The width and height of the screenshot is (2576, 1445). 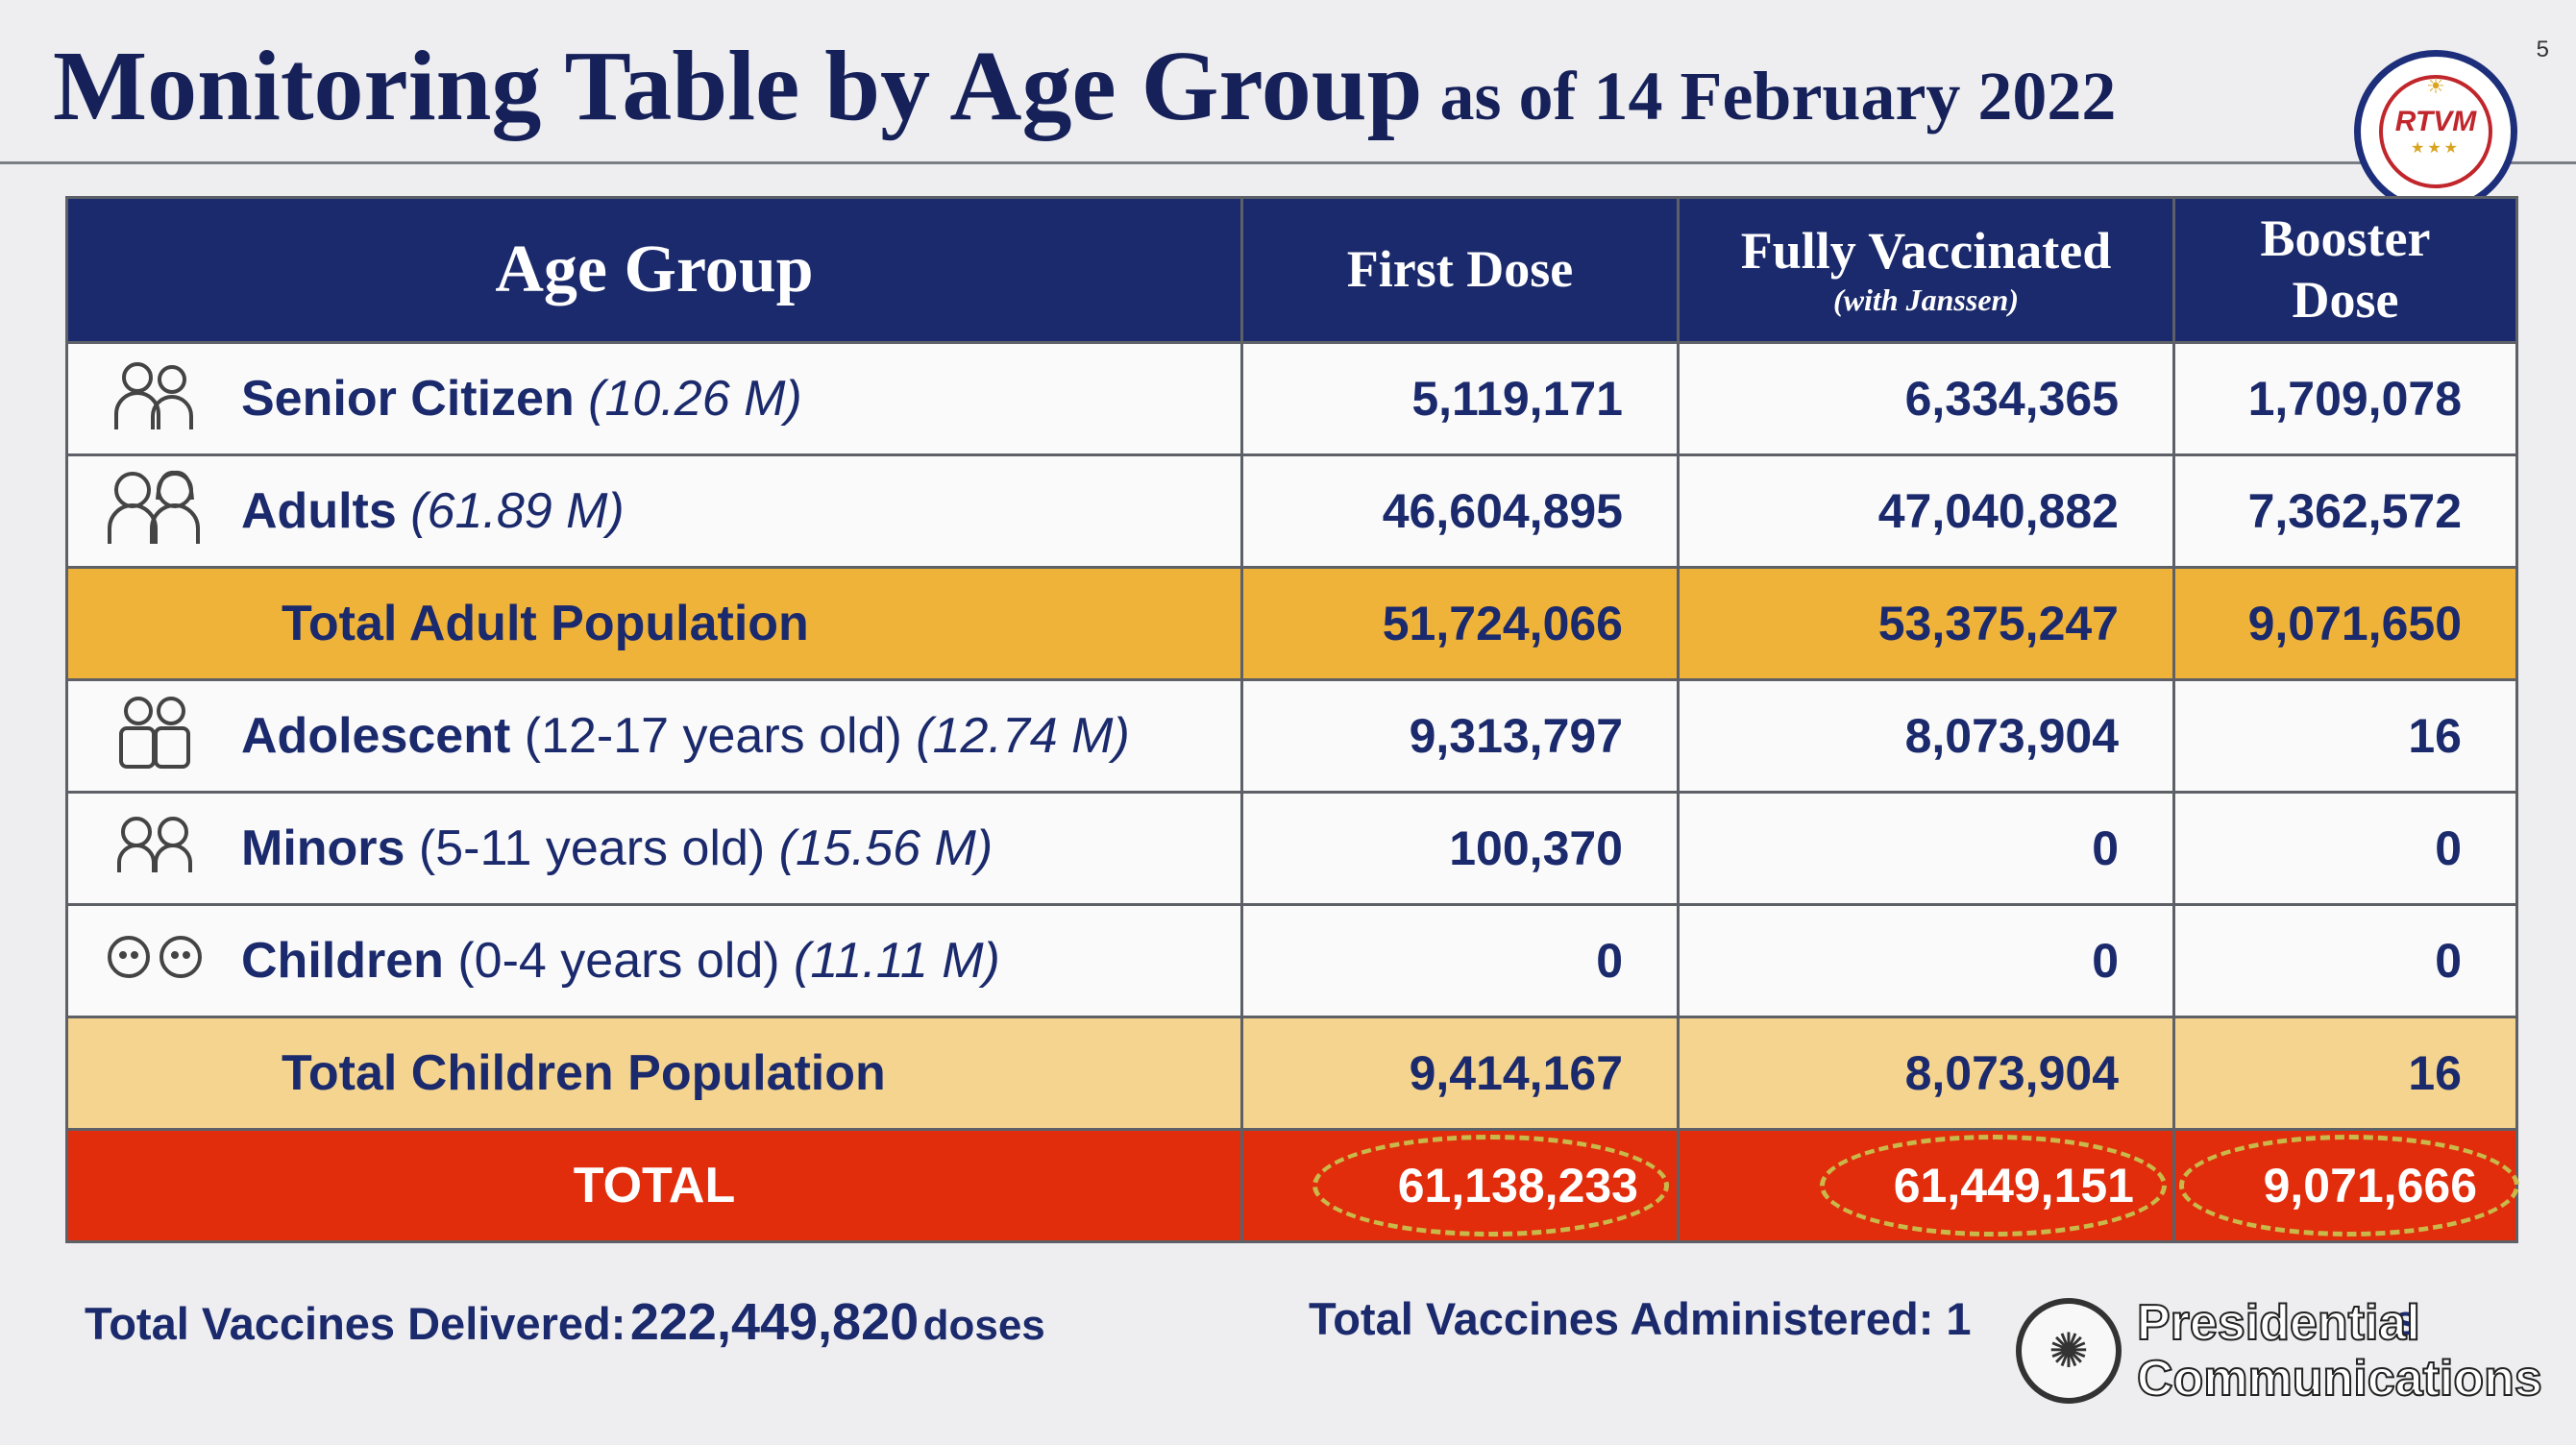 I want to click on title-main: Monitoring Table by Age Group, so click(x=738, y=86).